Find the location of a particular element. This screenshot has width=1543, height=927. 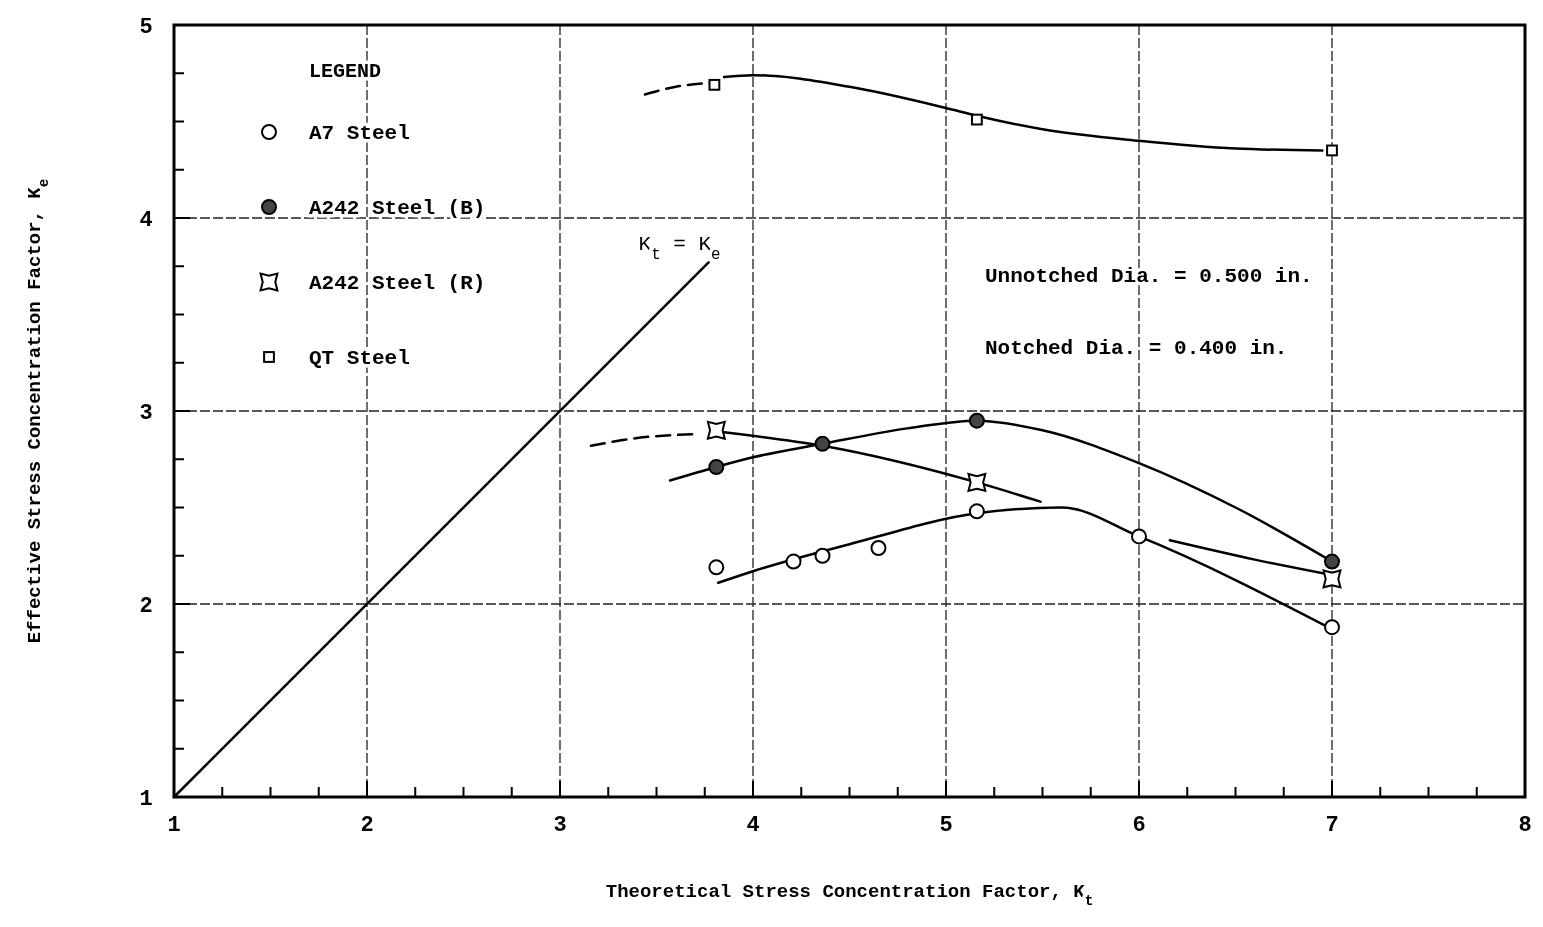

legend-label: A242 Steel (B) is located at coordinates (397, 208).